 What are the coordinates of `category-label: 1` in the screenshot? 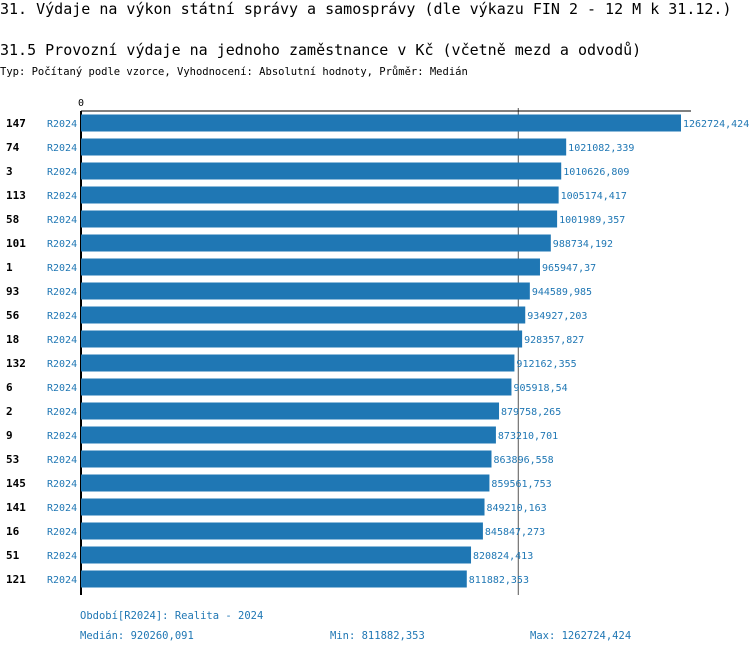 It's located at (9, 267).